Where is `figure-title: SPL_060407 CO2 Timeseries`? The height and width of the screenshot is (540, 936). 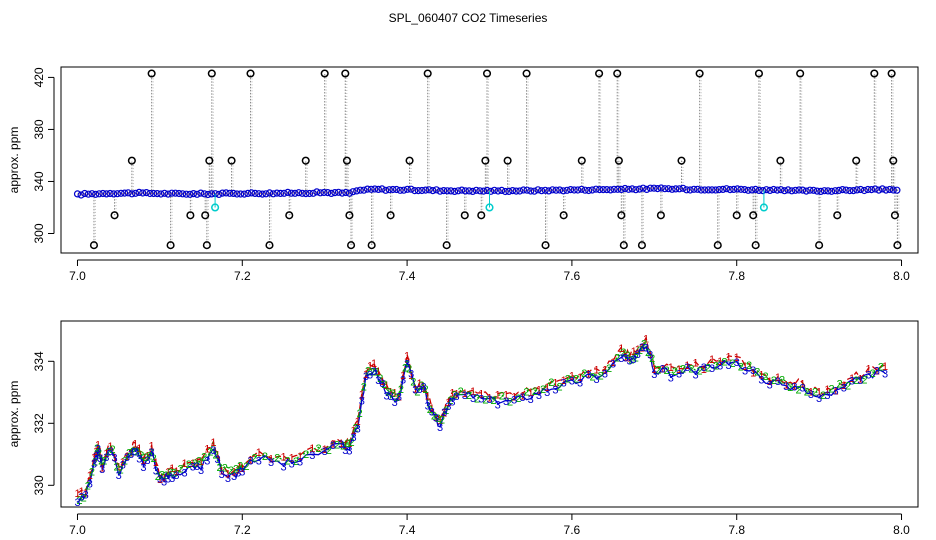
figure-title: SPL_060407 CO2 Timeseries is located at coordinates (468, 18).